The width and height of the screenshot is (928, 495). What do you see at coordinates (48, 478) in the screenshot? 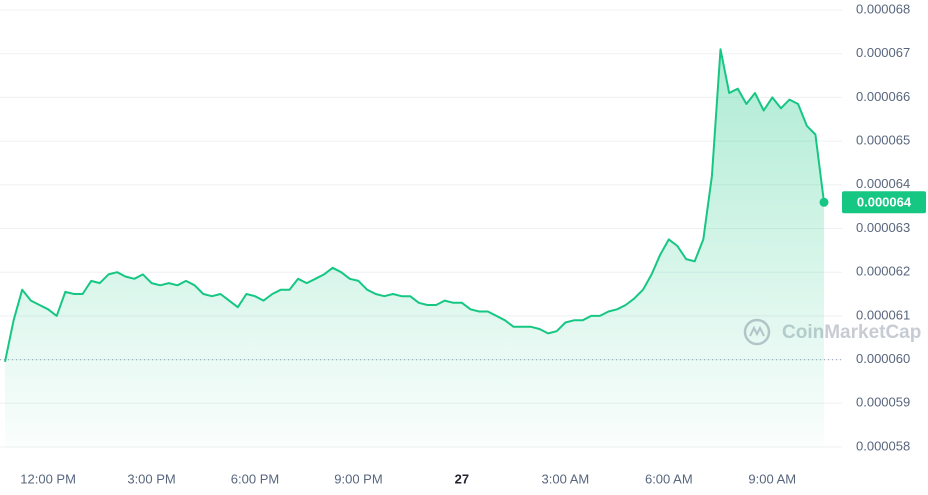
I see `x-tick-label: 12:00 PM` at bounding box center [48, 478].